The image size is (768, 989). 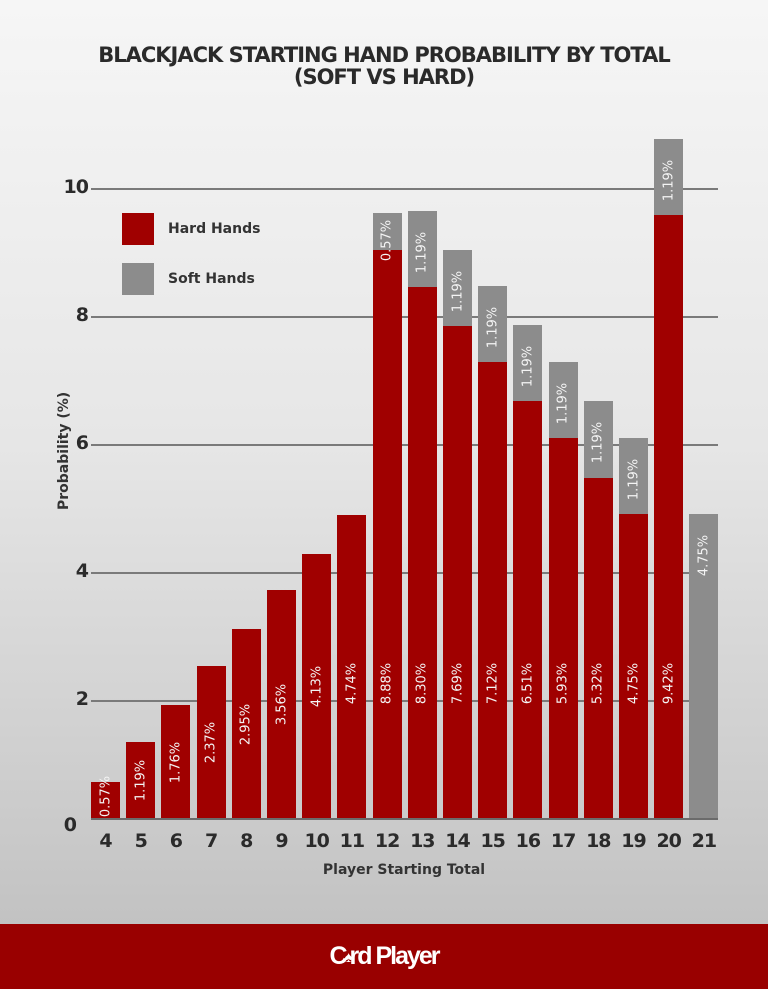 What do you see at coordinates (404, 819) in the screenshot?
I see `x-axis-baseline` at bounding box center [404, 819].